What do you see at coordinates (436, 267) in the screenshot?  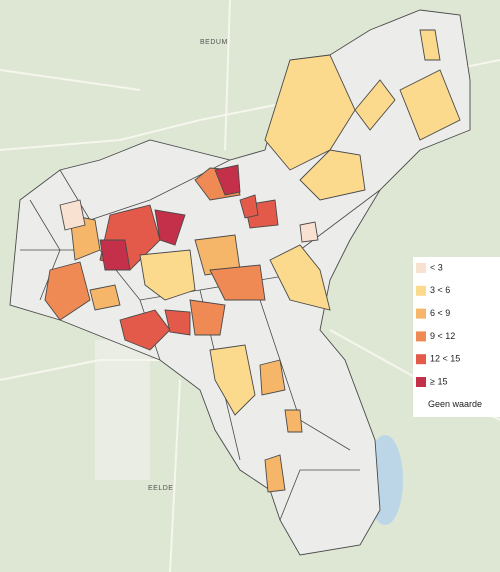 I see `legend-label: < 3` at bounding box center [436, 267].